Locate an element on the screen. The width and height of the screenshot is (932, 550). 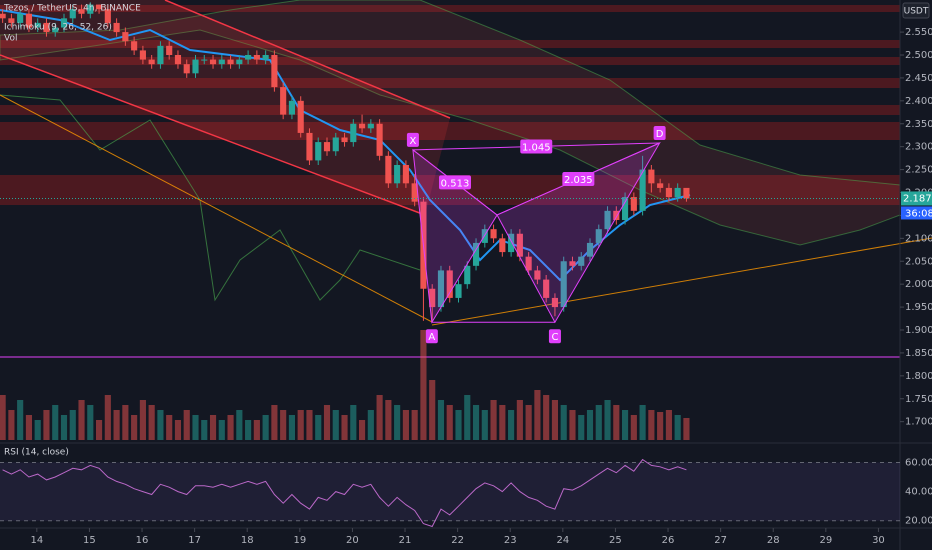
countdown: 36:08 is located at coordinates (918, 213).